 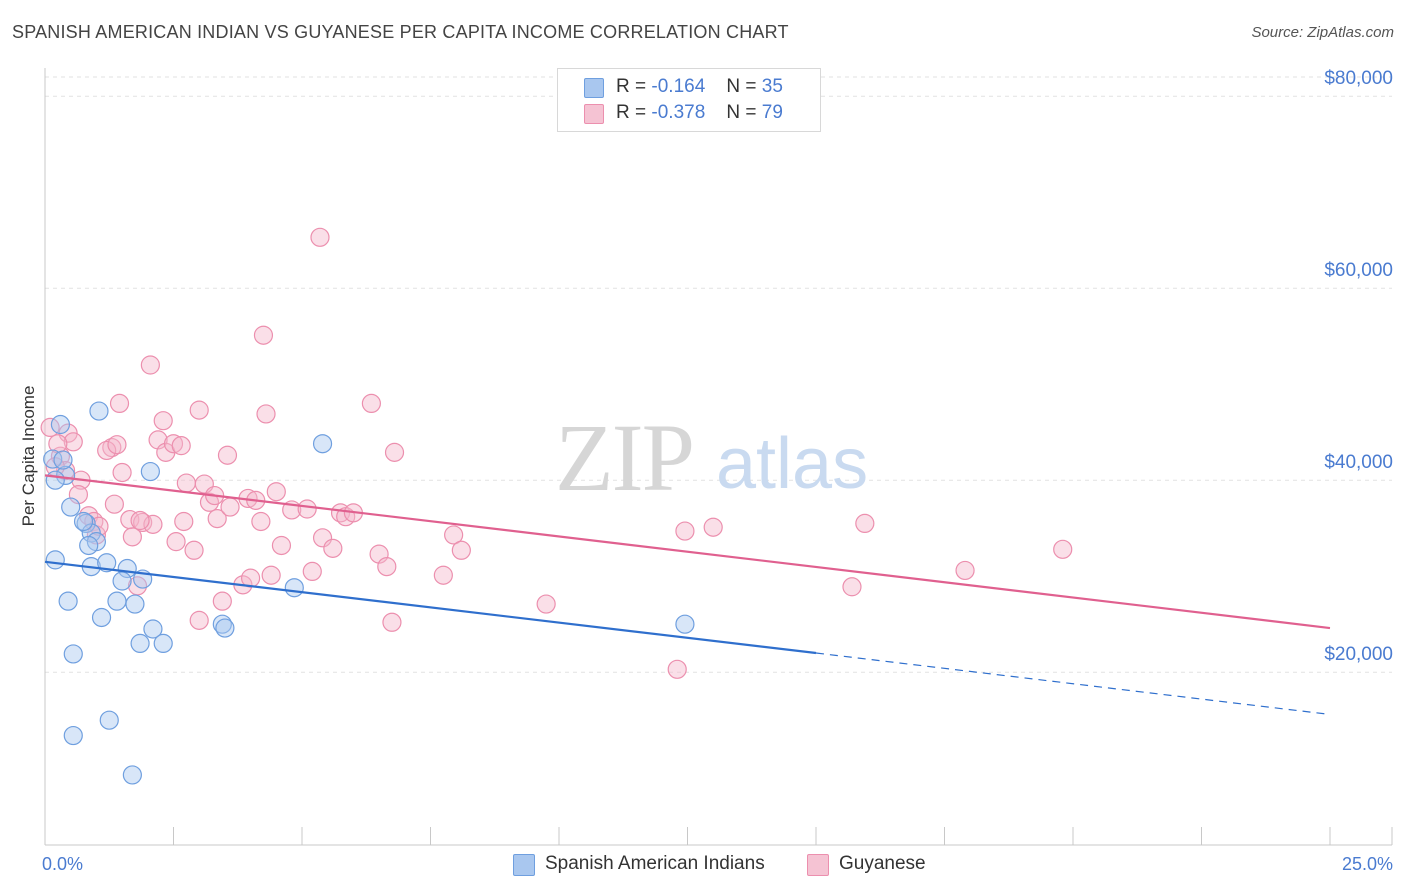 What do you see at coordinates (689, 100) in the screenshot?
I see `correlation-legend: R = -0.164 N = 35 R = -0.378 N = 79` at bounding box center [689, 100].